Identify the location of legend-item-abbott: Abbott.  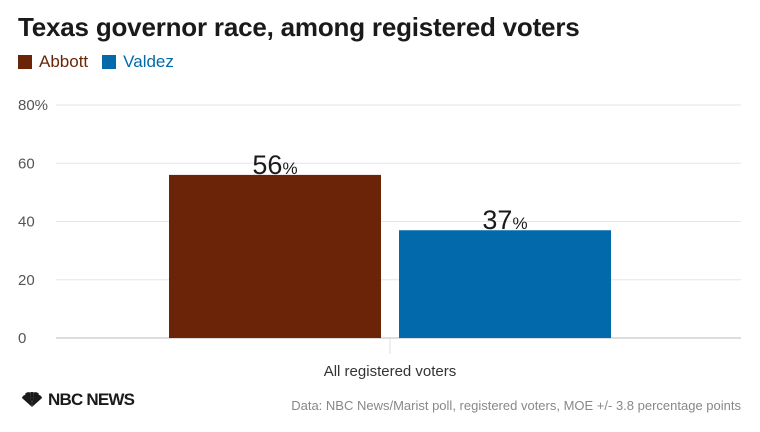
(53, 62).